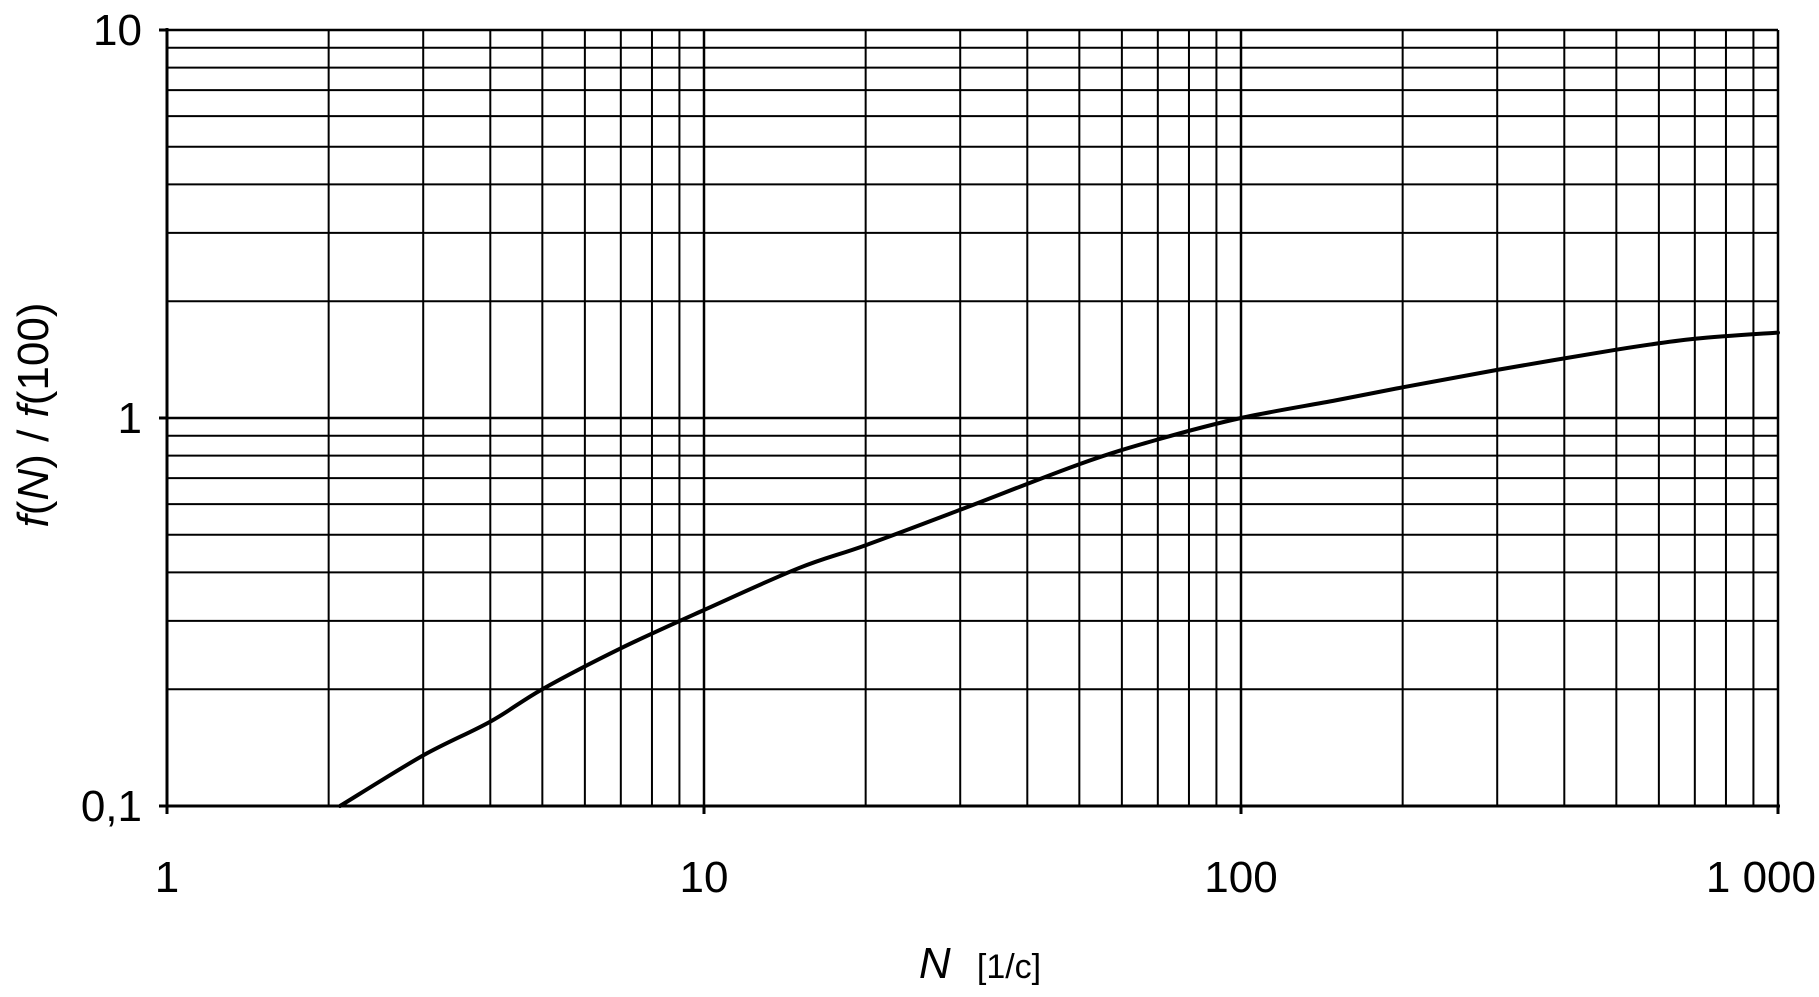 This screenshot has height=997, width=1819. Describe the element at coordinates (33, 507) in the screenshot. I see `y-axis-label-p1: (` at that location.